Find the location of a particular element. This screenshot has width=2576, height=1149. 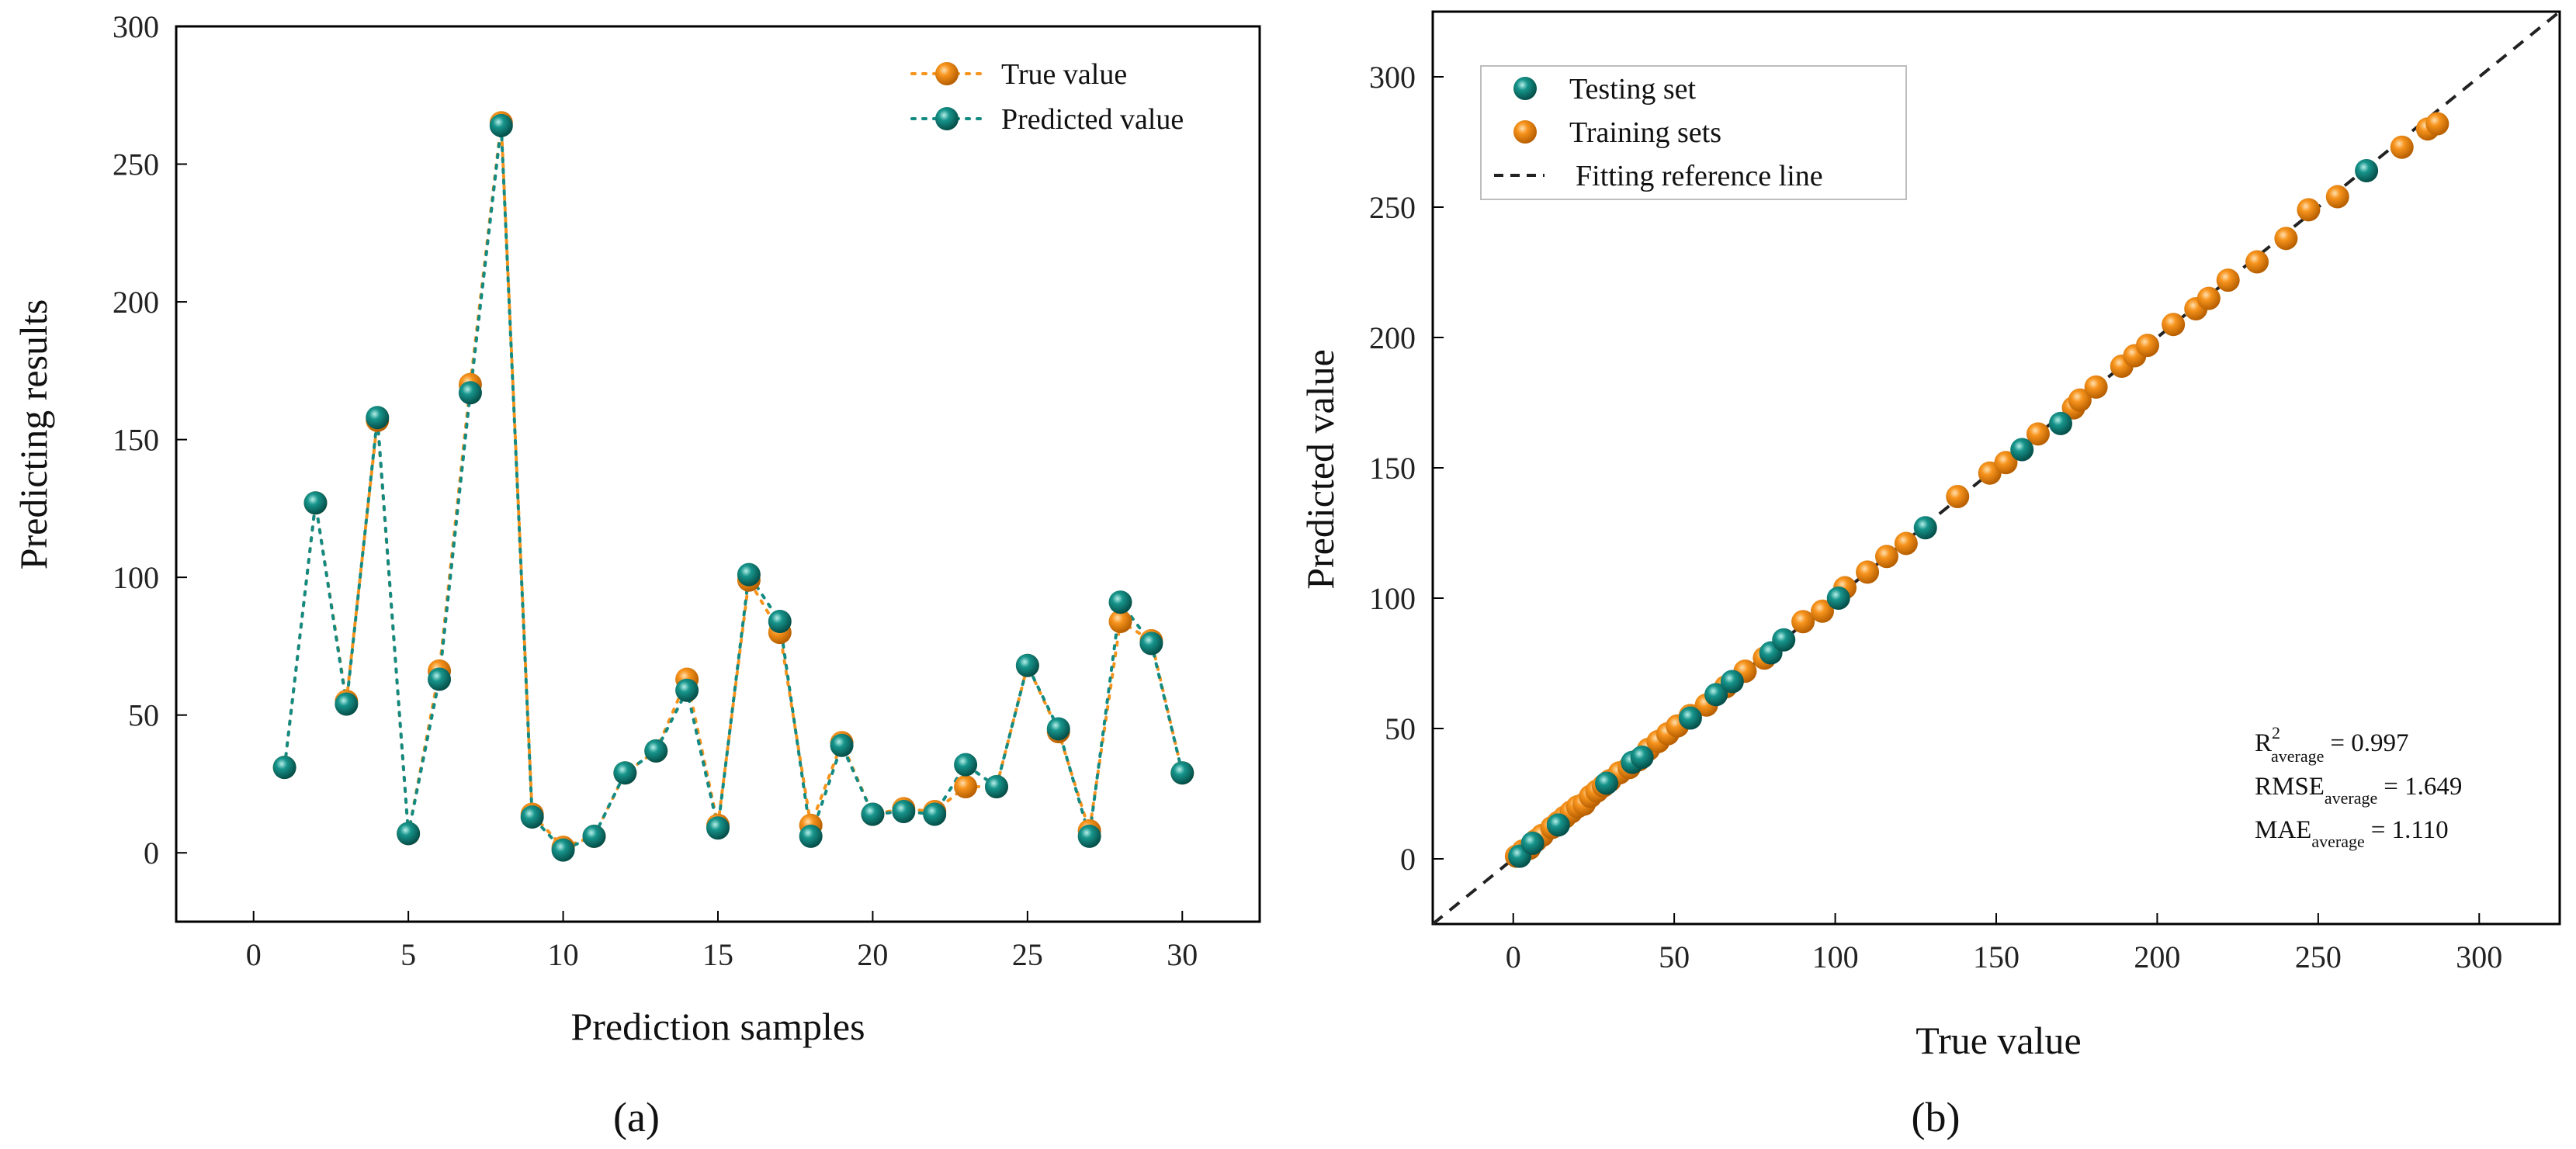

legend-training-sets-label: Training sets is located at coordinates (1645, 132).